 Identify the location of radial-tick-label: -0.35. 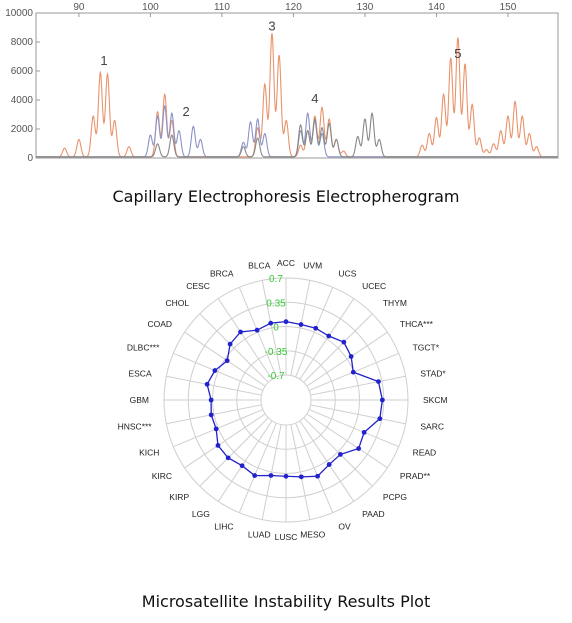
(276, 352).